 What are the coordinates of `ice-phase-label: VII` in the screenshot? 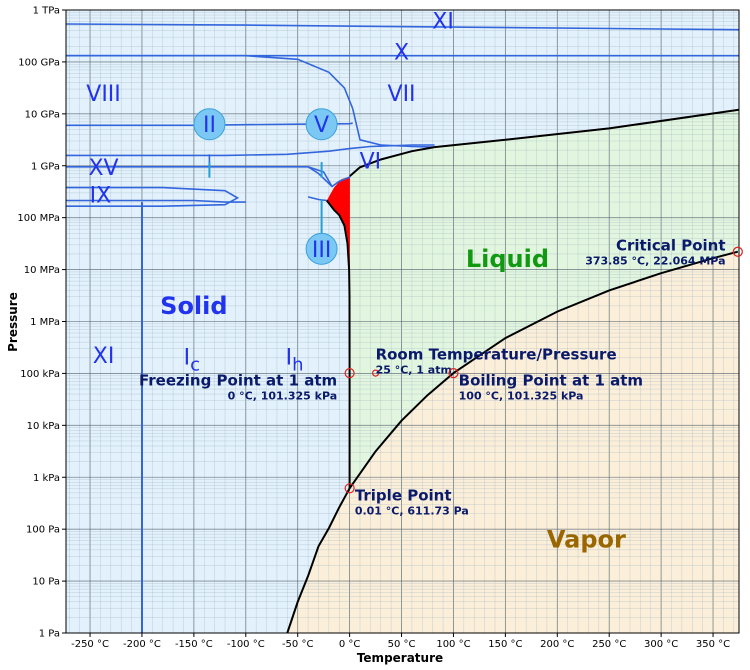 It's located at (402, 94).